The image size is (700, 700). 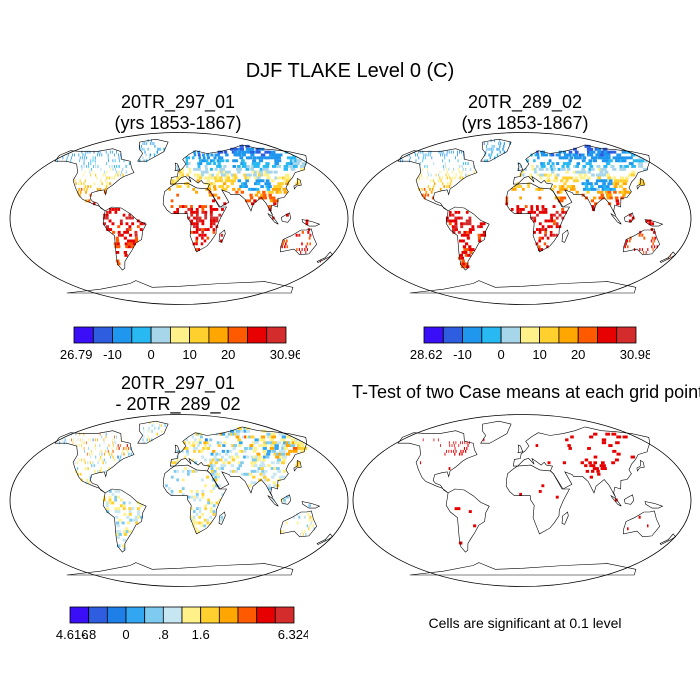 I want to click on colorbar-tick-label: 30.96, so click(x=285, y=354).